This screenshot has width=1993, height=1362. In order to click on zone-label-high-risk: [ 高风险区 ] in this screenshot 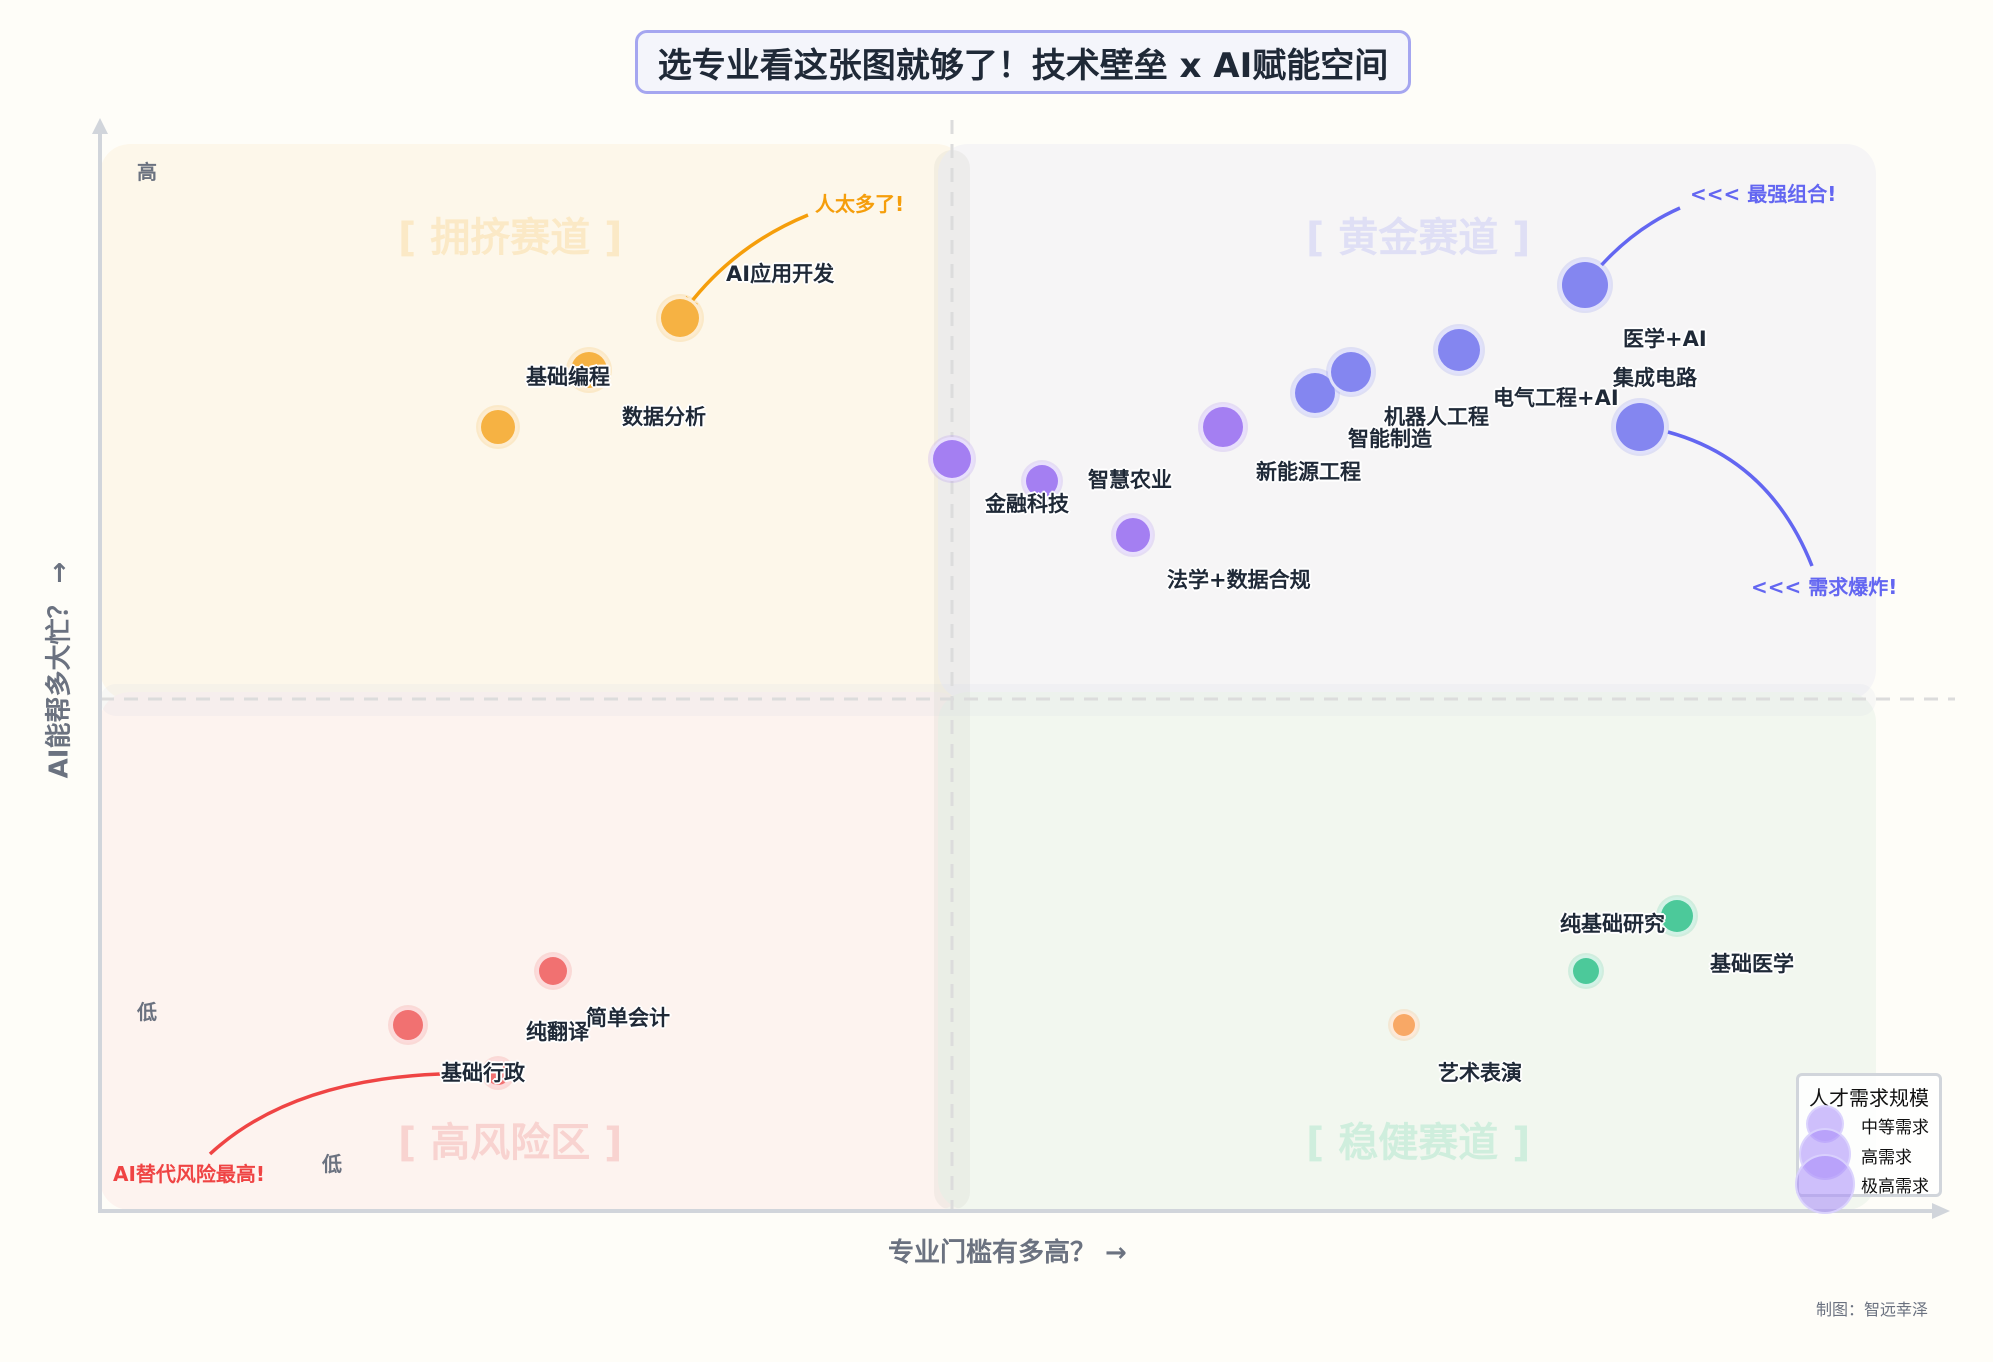, I will do `click(510, 1143)`.